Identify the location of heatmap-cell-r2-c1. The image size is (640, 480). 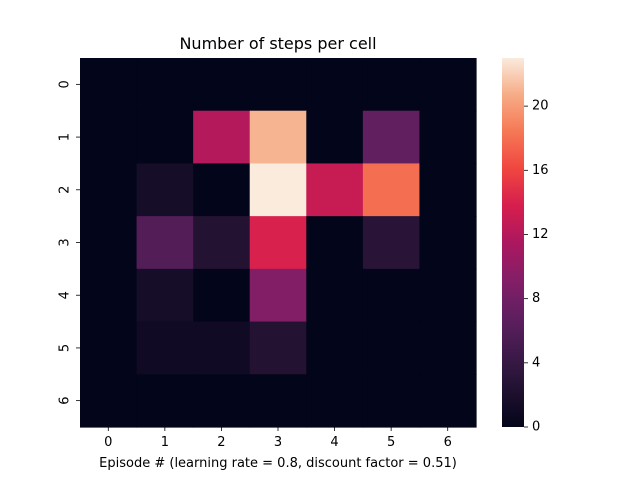
(165, 190).